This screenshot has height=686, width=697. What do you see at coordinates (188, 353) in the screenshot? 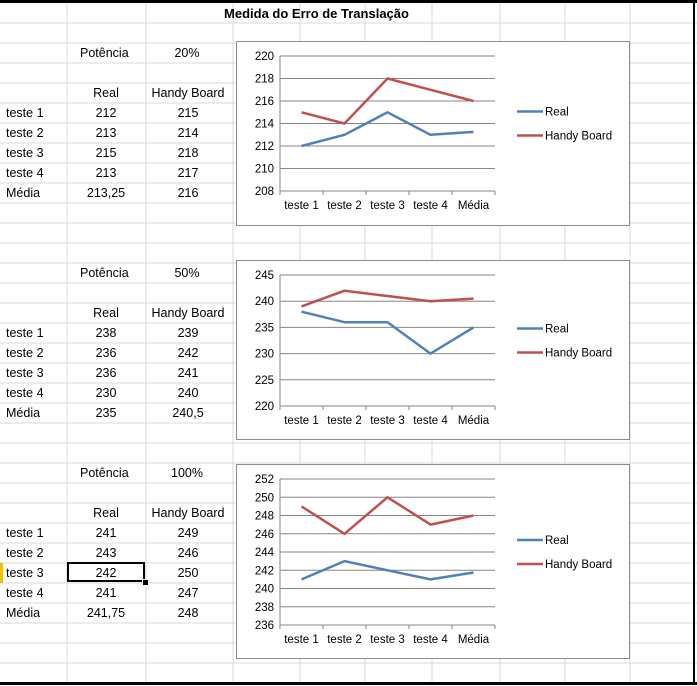
I see `cell-handy: 242` at bounding box center [188, 353].